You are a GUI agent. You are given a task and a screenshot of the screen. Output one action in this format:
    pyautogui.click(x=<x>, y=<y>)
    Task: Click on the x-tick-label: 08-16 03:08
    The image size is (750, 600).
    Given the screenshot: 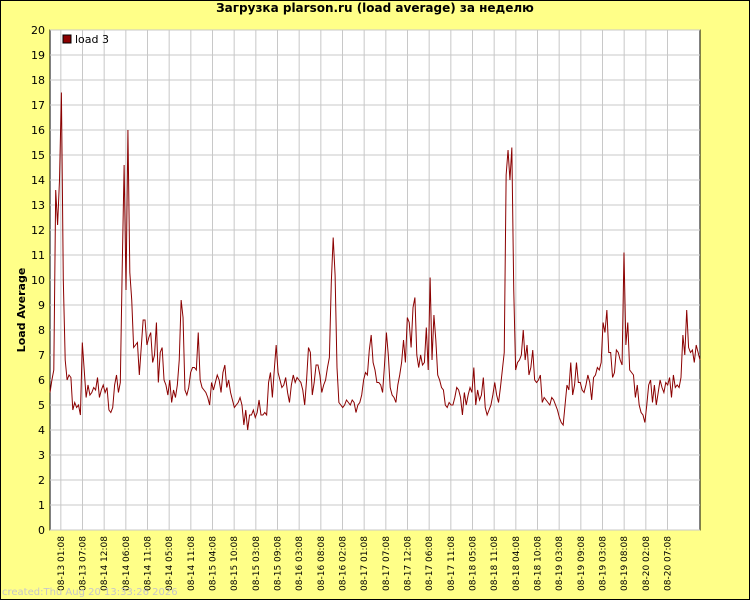 What is the action you would take?
    pyautogui.click(x=300, y=563)
    